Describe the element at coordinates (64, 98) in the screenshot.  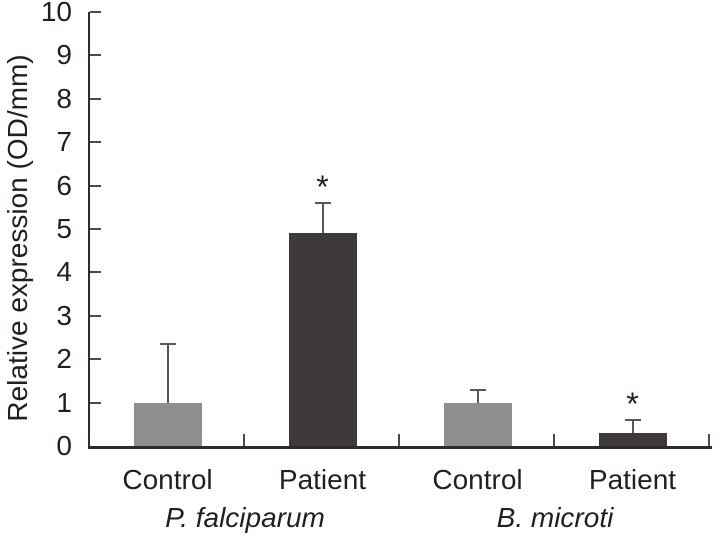
I see `y-tick-label: 8` at that location.